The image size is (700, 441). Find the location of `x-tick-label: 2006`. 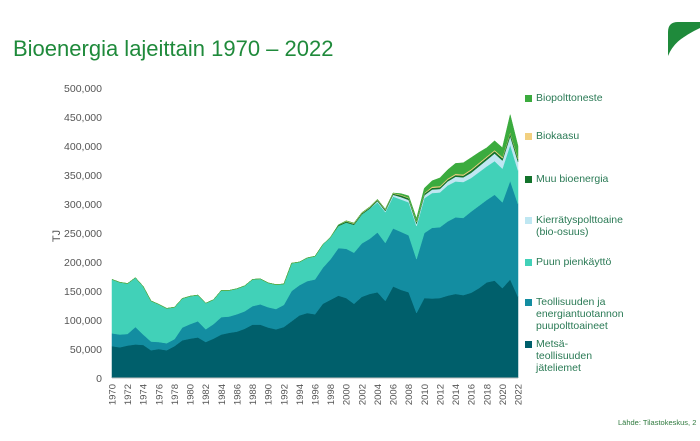

x-tick-label: 2006 is located at coordinates (394, 394).